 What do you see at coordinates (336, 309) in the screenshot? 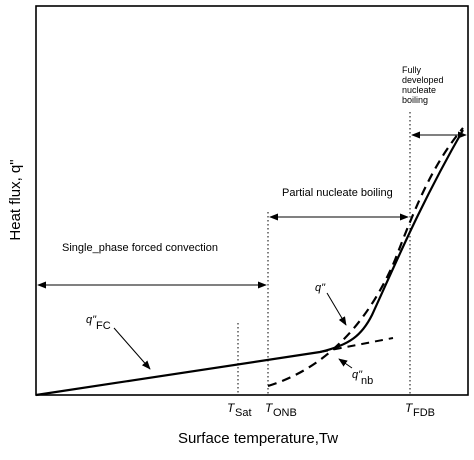
I see `q-total-leader-arrow` at bounding box center [336, 309].